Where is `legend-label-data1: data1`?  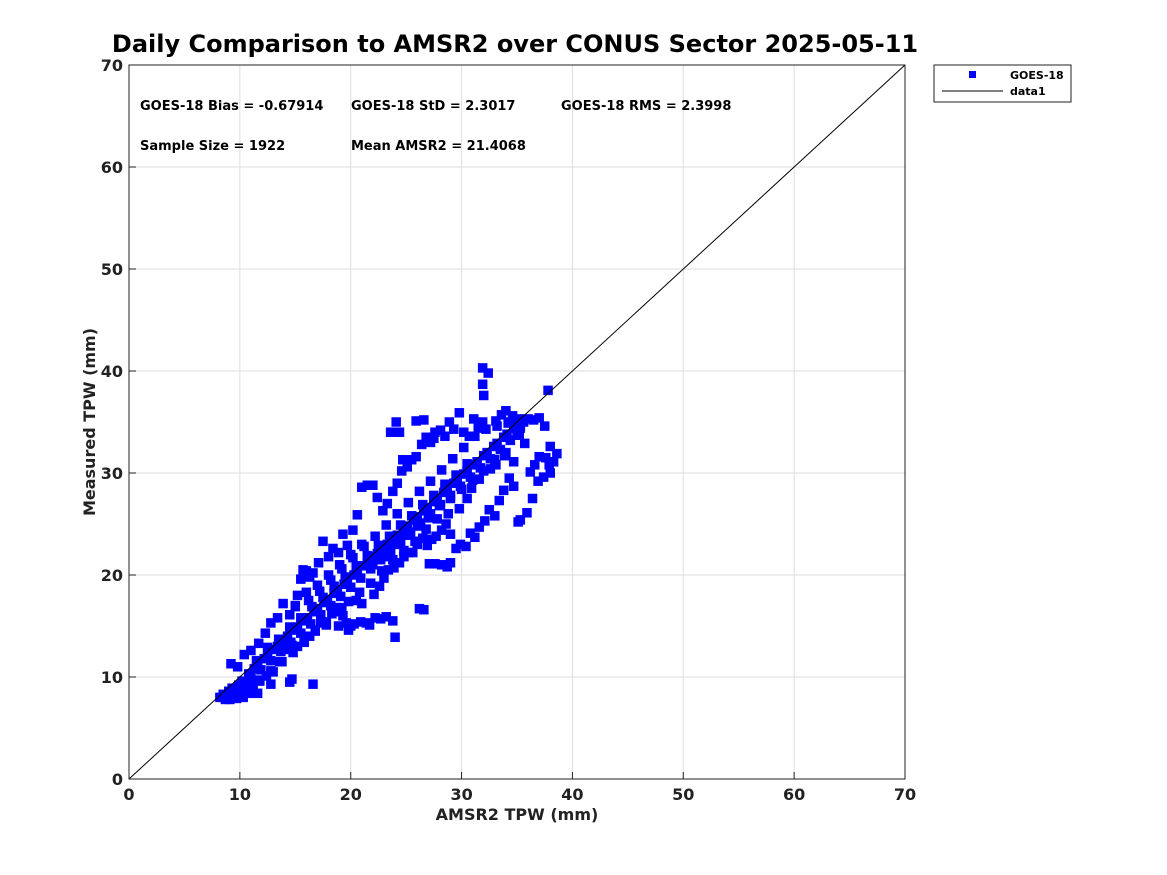
legend-label-data1: data1 is located at coordinates (1028, 91).